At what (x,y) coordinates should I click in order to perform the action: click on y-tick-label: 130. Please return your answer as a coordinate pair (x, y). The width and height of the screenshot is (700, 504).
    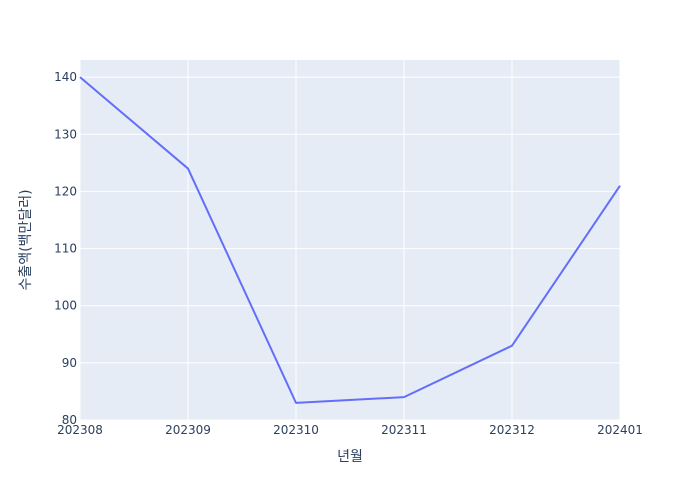
    Looking at the image, I should click on (65, 134).